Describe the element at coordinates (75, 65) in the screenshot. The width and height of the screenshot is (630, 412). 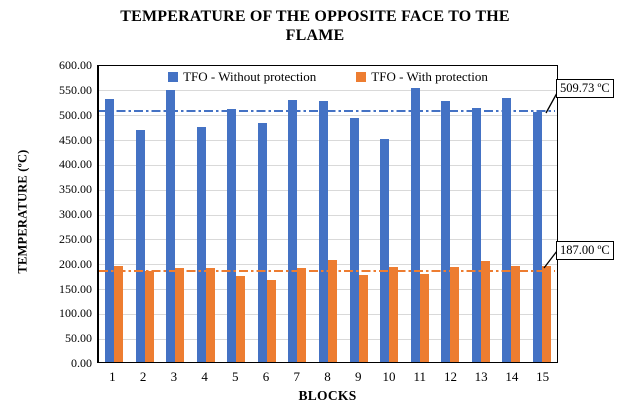
I see `y-tick-label: 600.00` at that location.